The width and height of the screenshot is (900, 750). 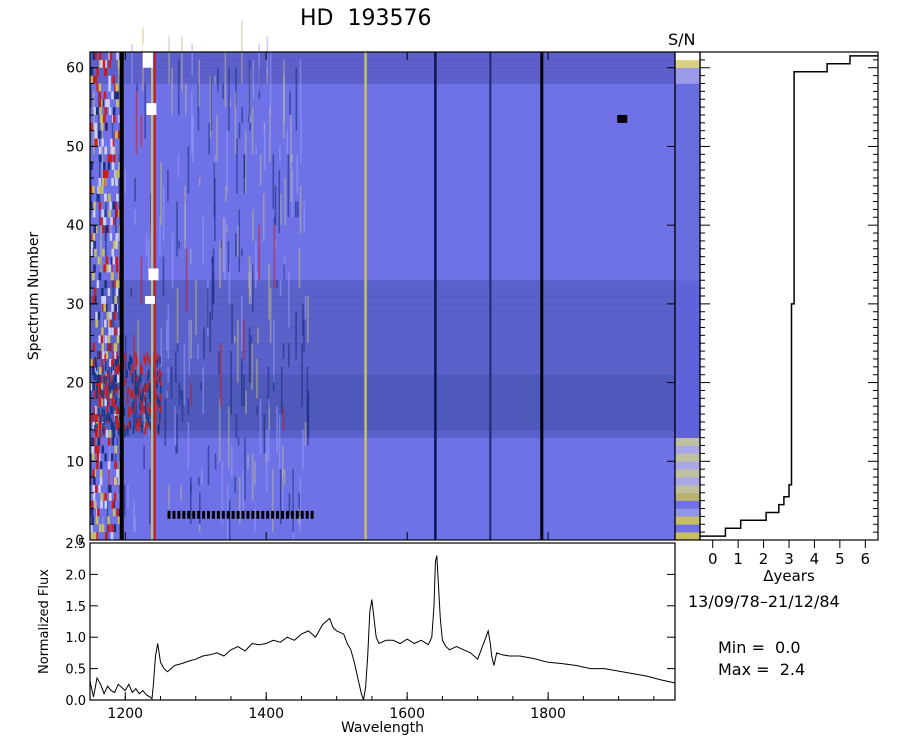 What do you see at coordinates (75, 226) in the screenshot?
I see `y-tick-label: 40` at bounding box center [75, 226].